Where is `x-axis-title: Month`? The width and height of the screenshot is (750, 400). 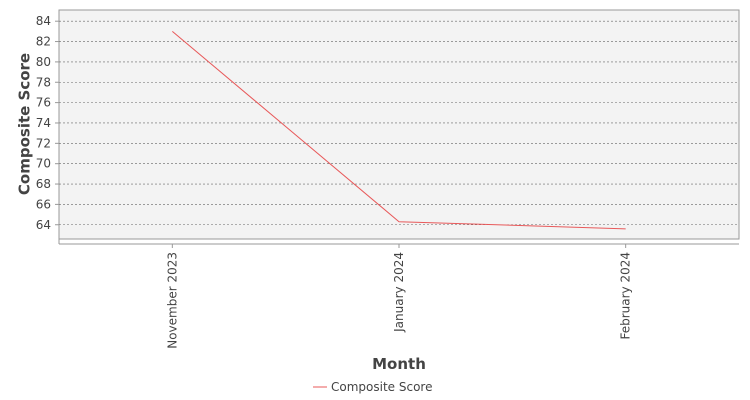 x-axis-title: Month is located at coordinates (399, 364).